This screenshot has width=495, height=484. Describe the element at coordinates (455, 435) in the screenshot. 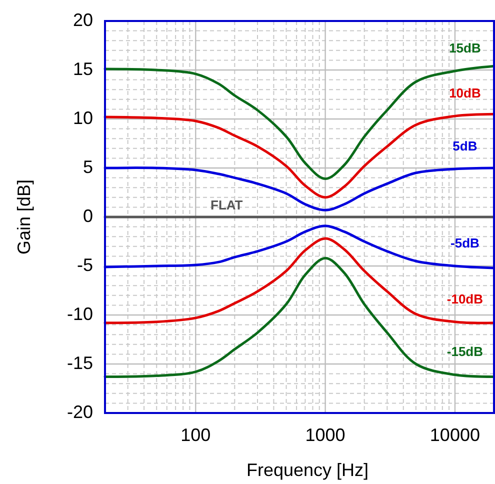

I see `x-tick-label: 10000` at that location.